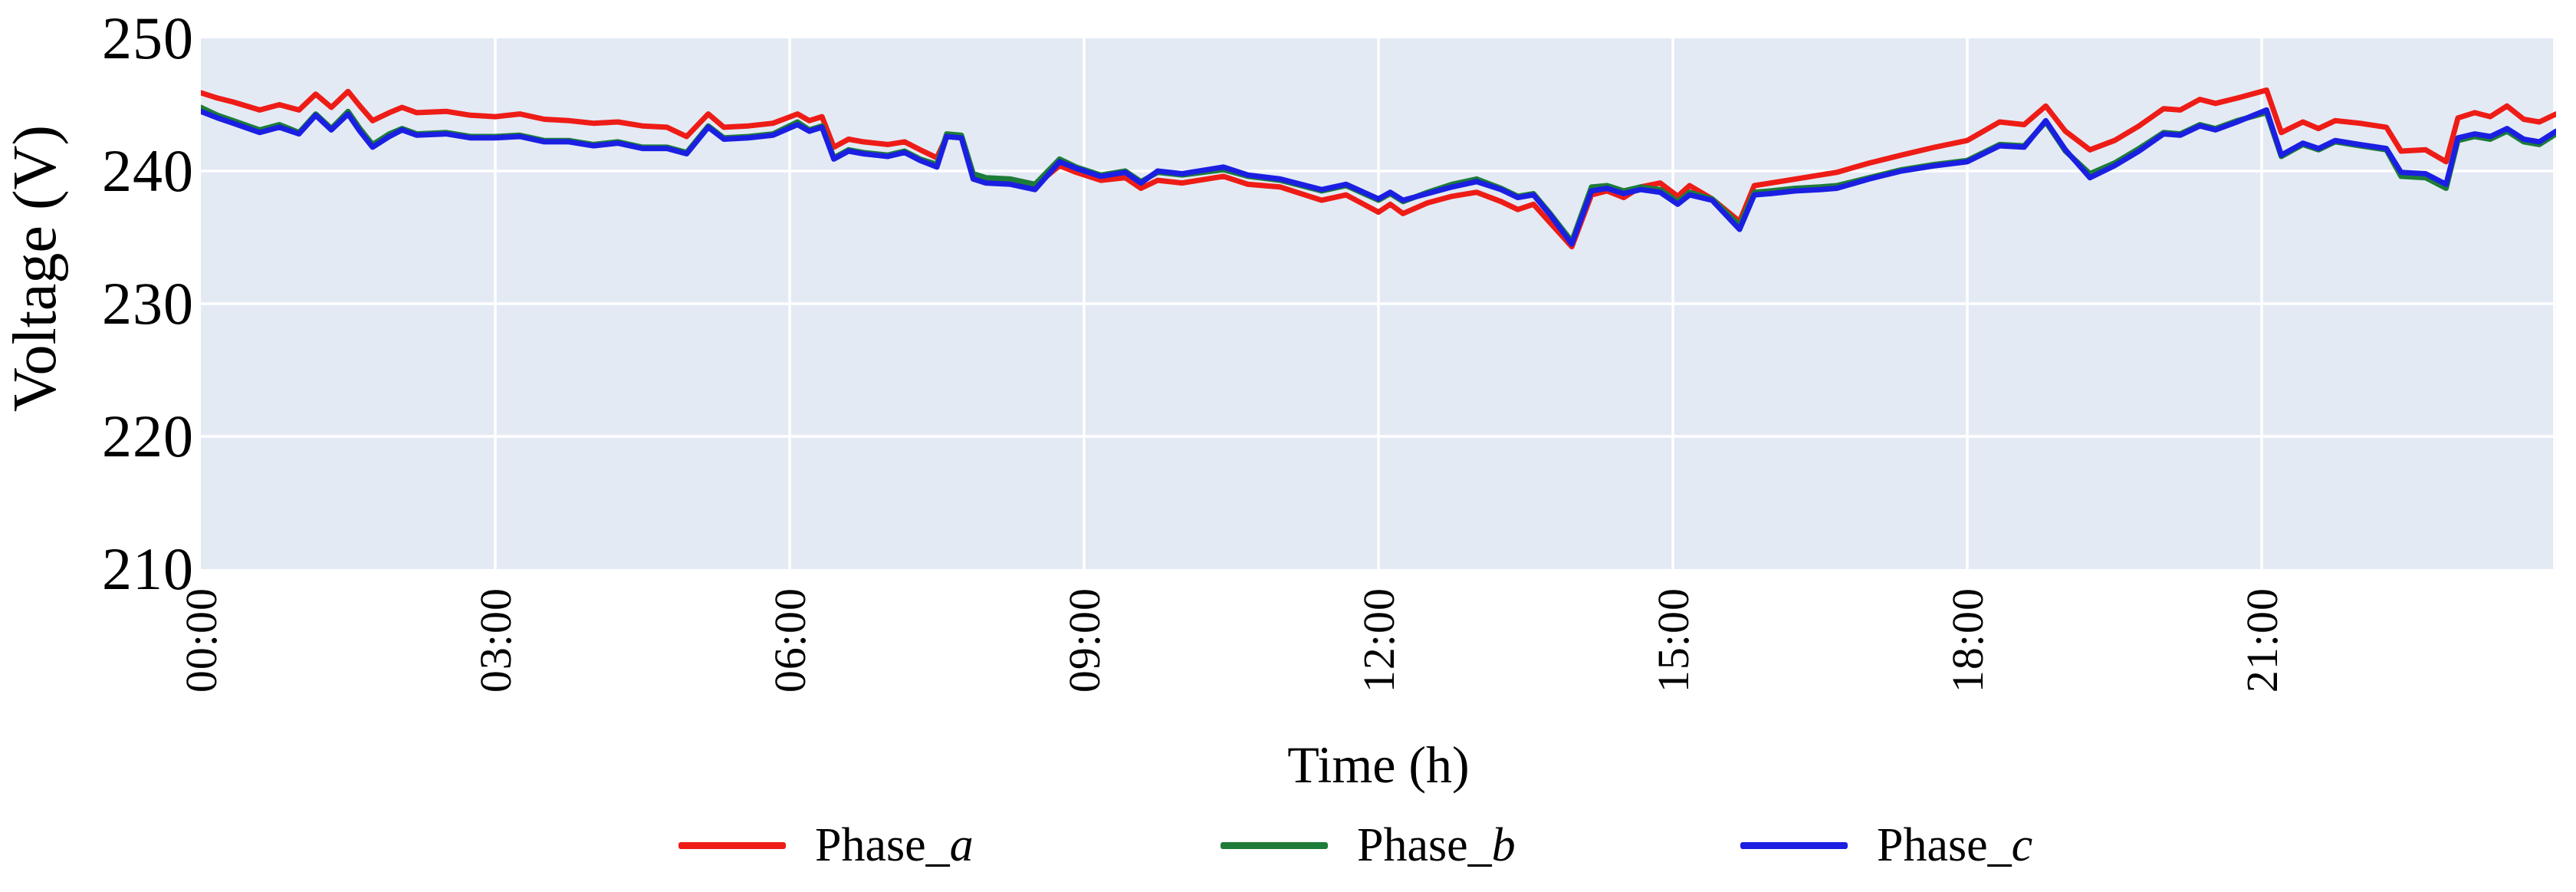  I want to click on legend-entry-phase-b: Phase_b, so click(1368, 845).